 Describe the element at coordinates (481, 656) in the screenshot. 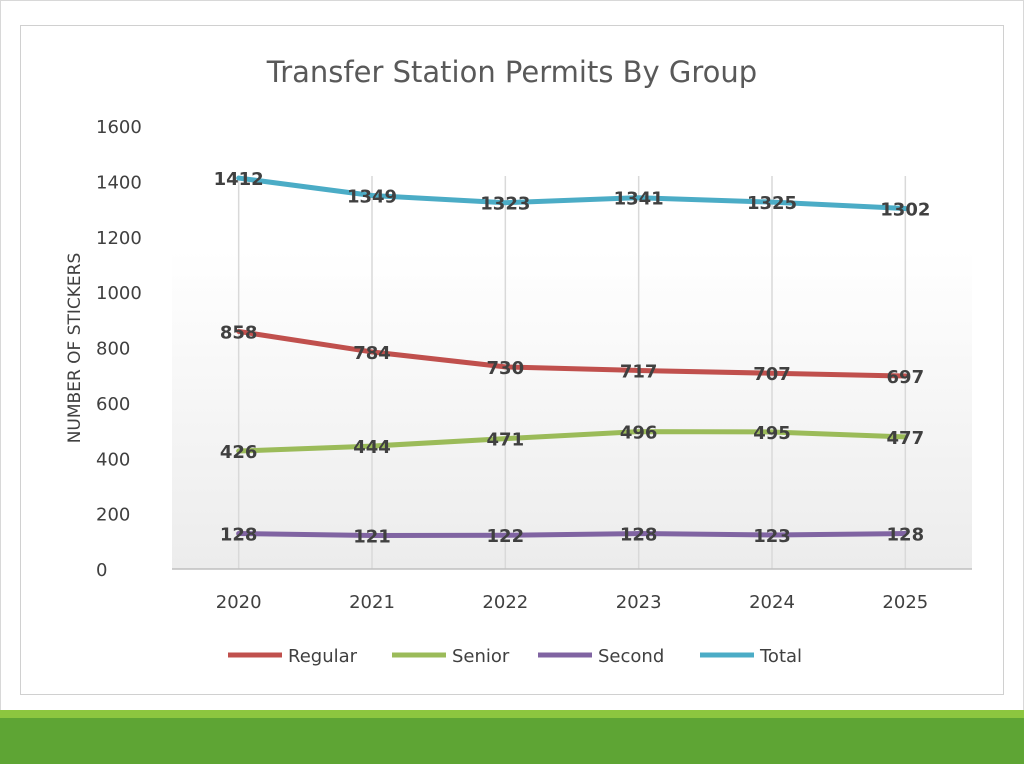

I see `legend-label-senior: Senior` at that location.